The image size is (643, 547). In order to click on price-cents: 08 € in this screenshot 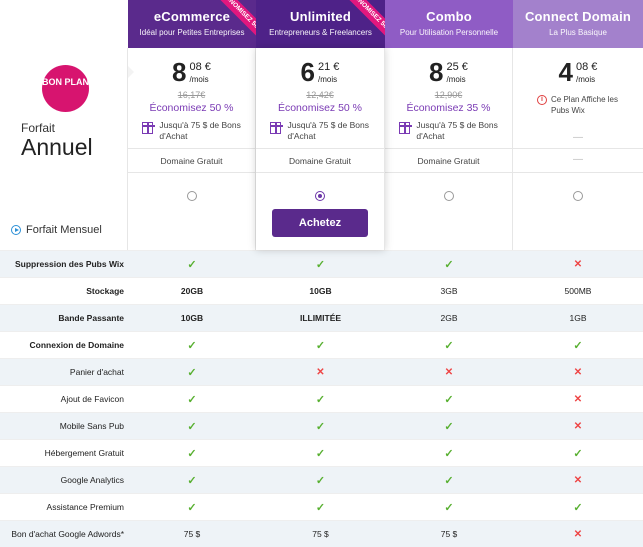, I will do `click(200, 67)`.